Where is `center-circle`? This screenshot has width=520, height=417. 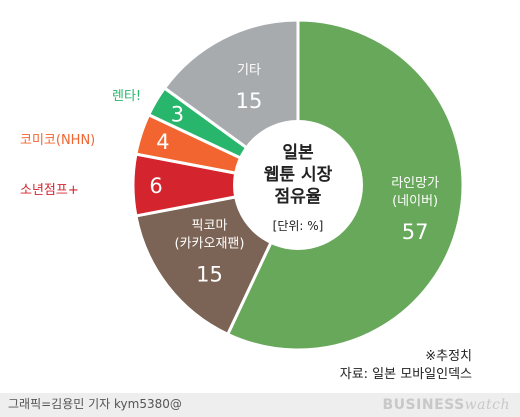
center-circle is located at coordinates (298, 185).